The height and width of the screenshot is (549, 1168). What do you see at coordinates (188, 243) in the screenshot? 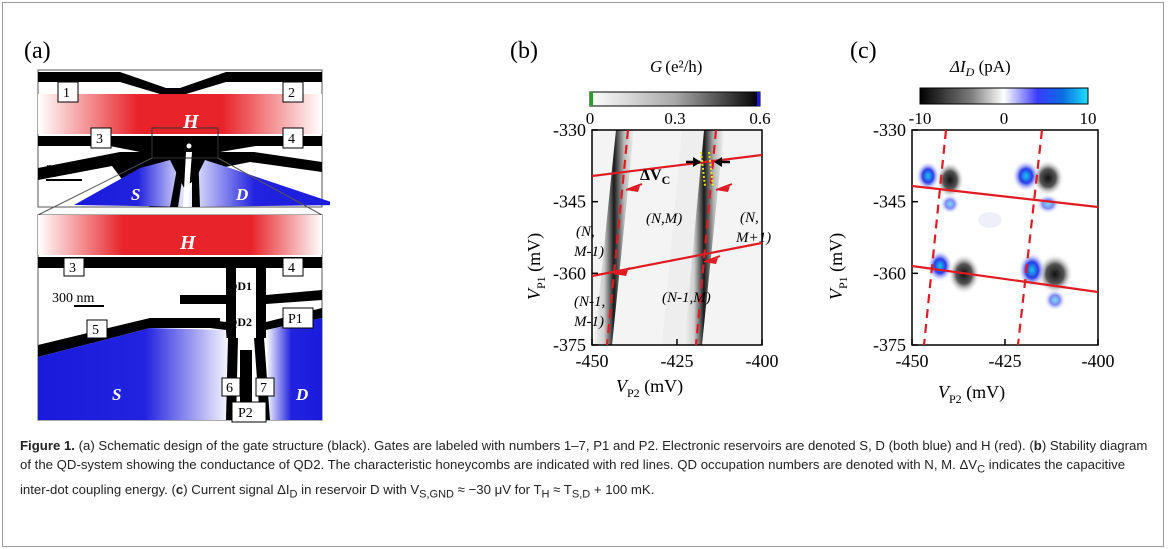
I see `label-h-zoom: H` at bounding box center [188, 243].